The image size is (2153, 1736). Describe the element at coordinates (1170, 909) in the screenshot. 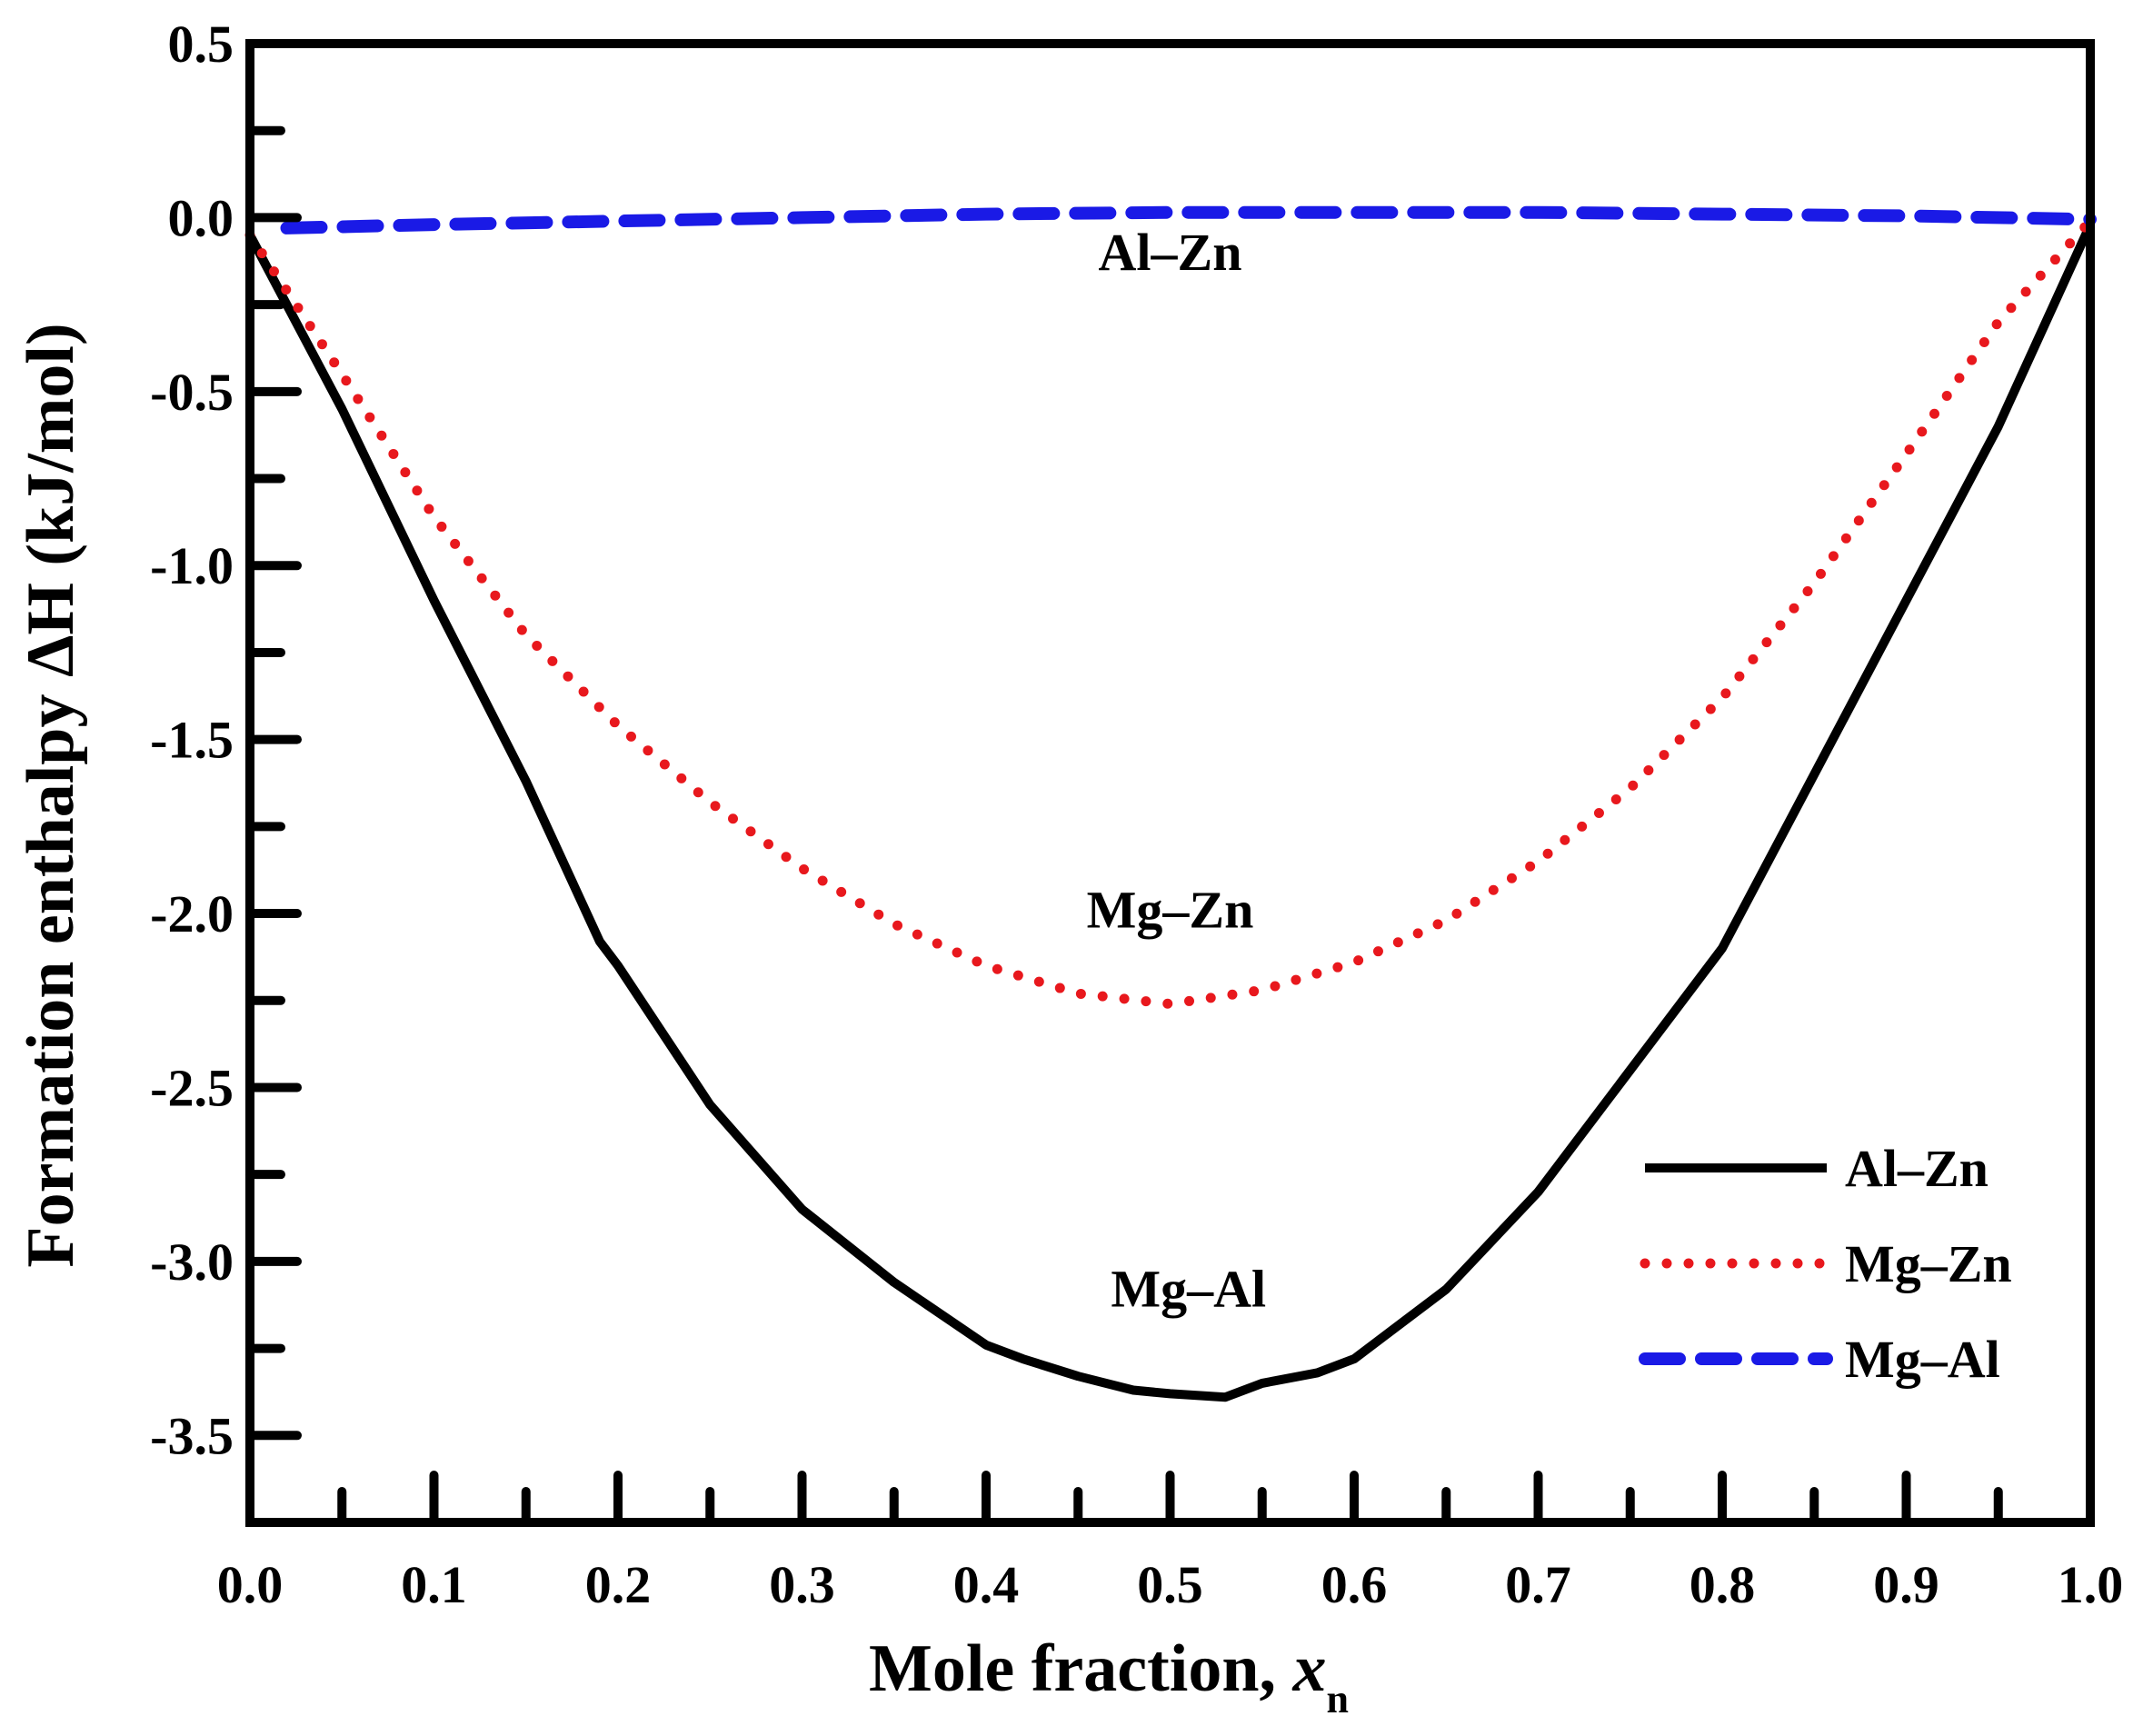

I see `curve-label: Mg–Zn` at that location.